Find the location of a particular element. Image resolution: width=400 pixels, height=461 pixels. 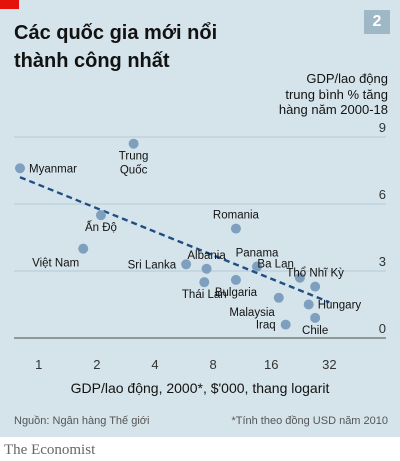

point-label-iraq: Iraq is located at coordinates (266, 326).